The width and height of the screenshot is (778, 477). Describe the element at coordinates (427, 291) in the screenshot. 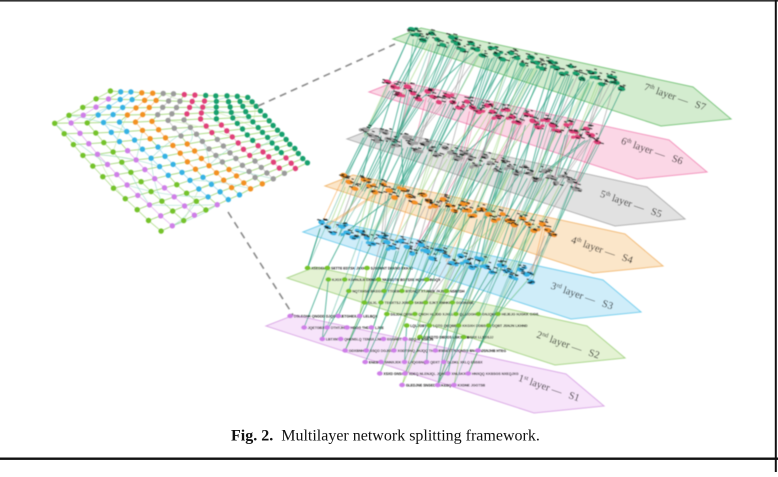

I see `svg-text: BTDNQT XTJBEB JXJSG` at that location.